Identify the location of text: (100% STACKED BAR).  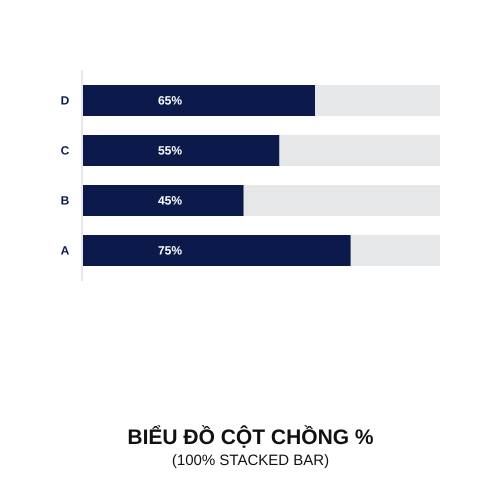
(251, 460).